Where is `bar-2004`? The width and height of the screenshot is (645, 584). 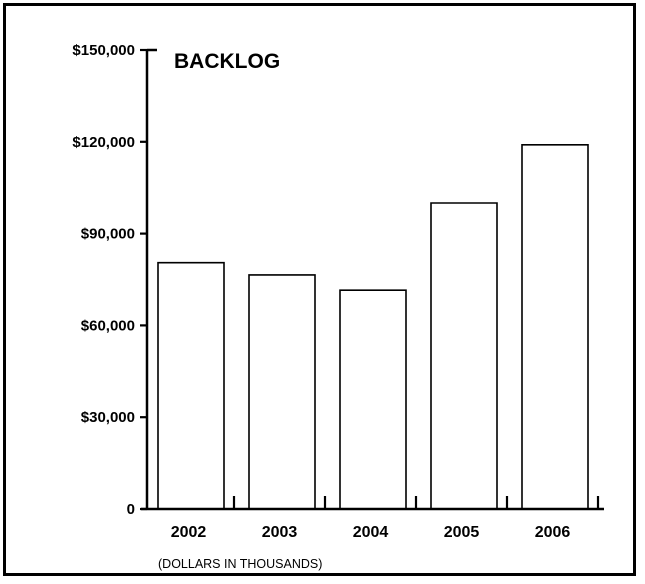 bar-2004 is located at coordinates (373, 399).